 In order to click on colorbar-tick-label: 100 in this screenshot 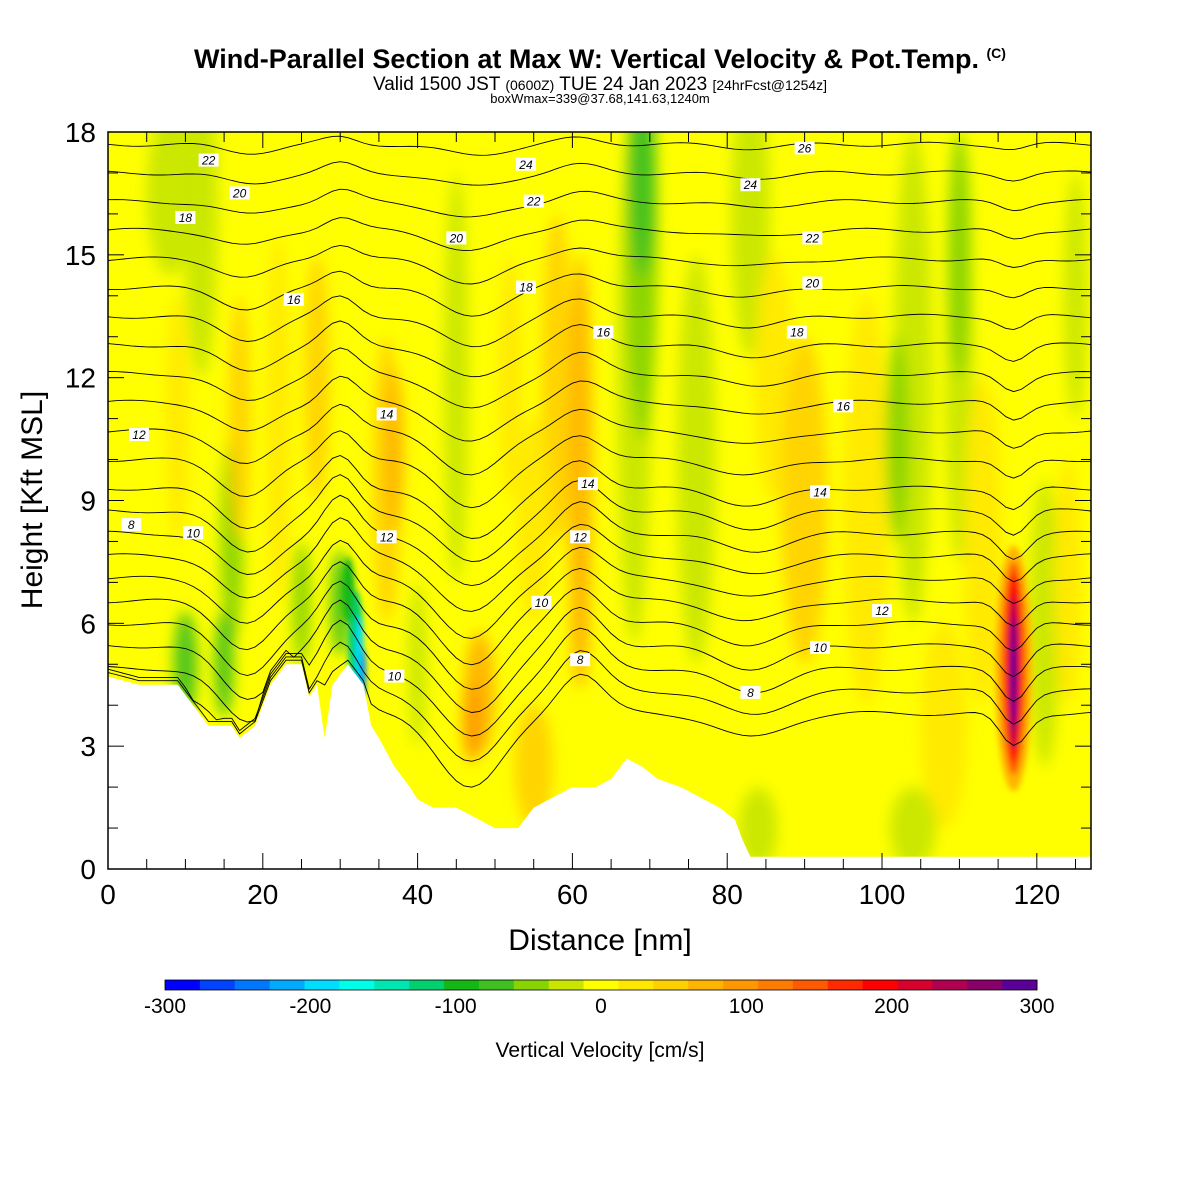, I will do `click(746, 1006)`.